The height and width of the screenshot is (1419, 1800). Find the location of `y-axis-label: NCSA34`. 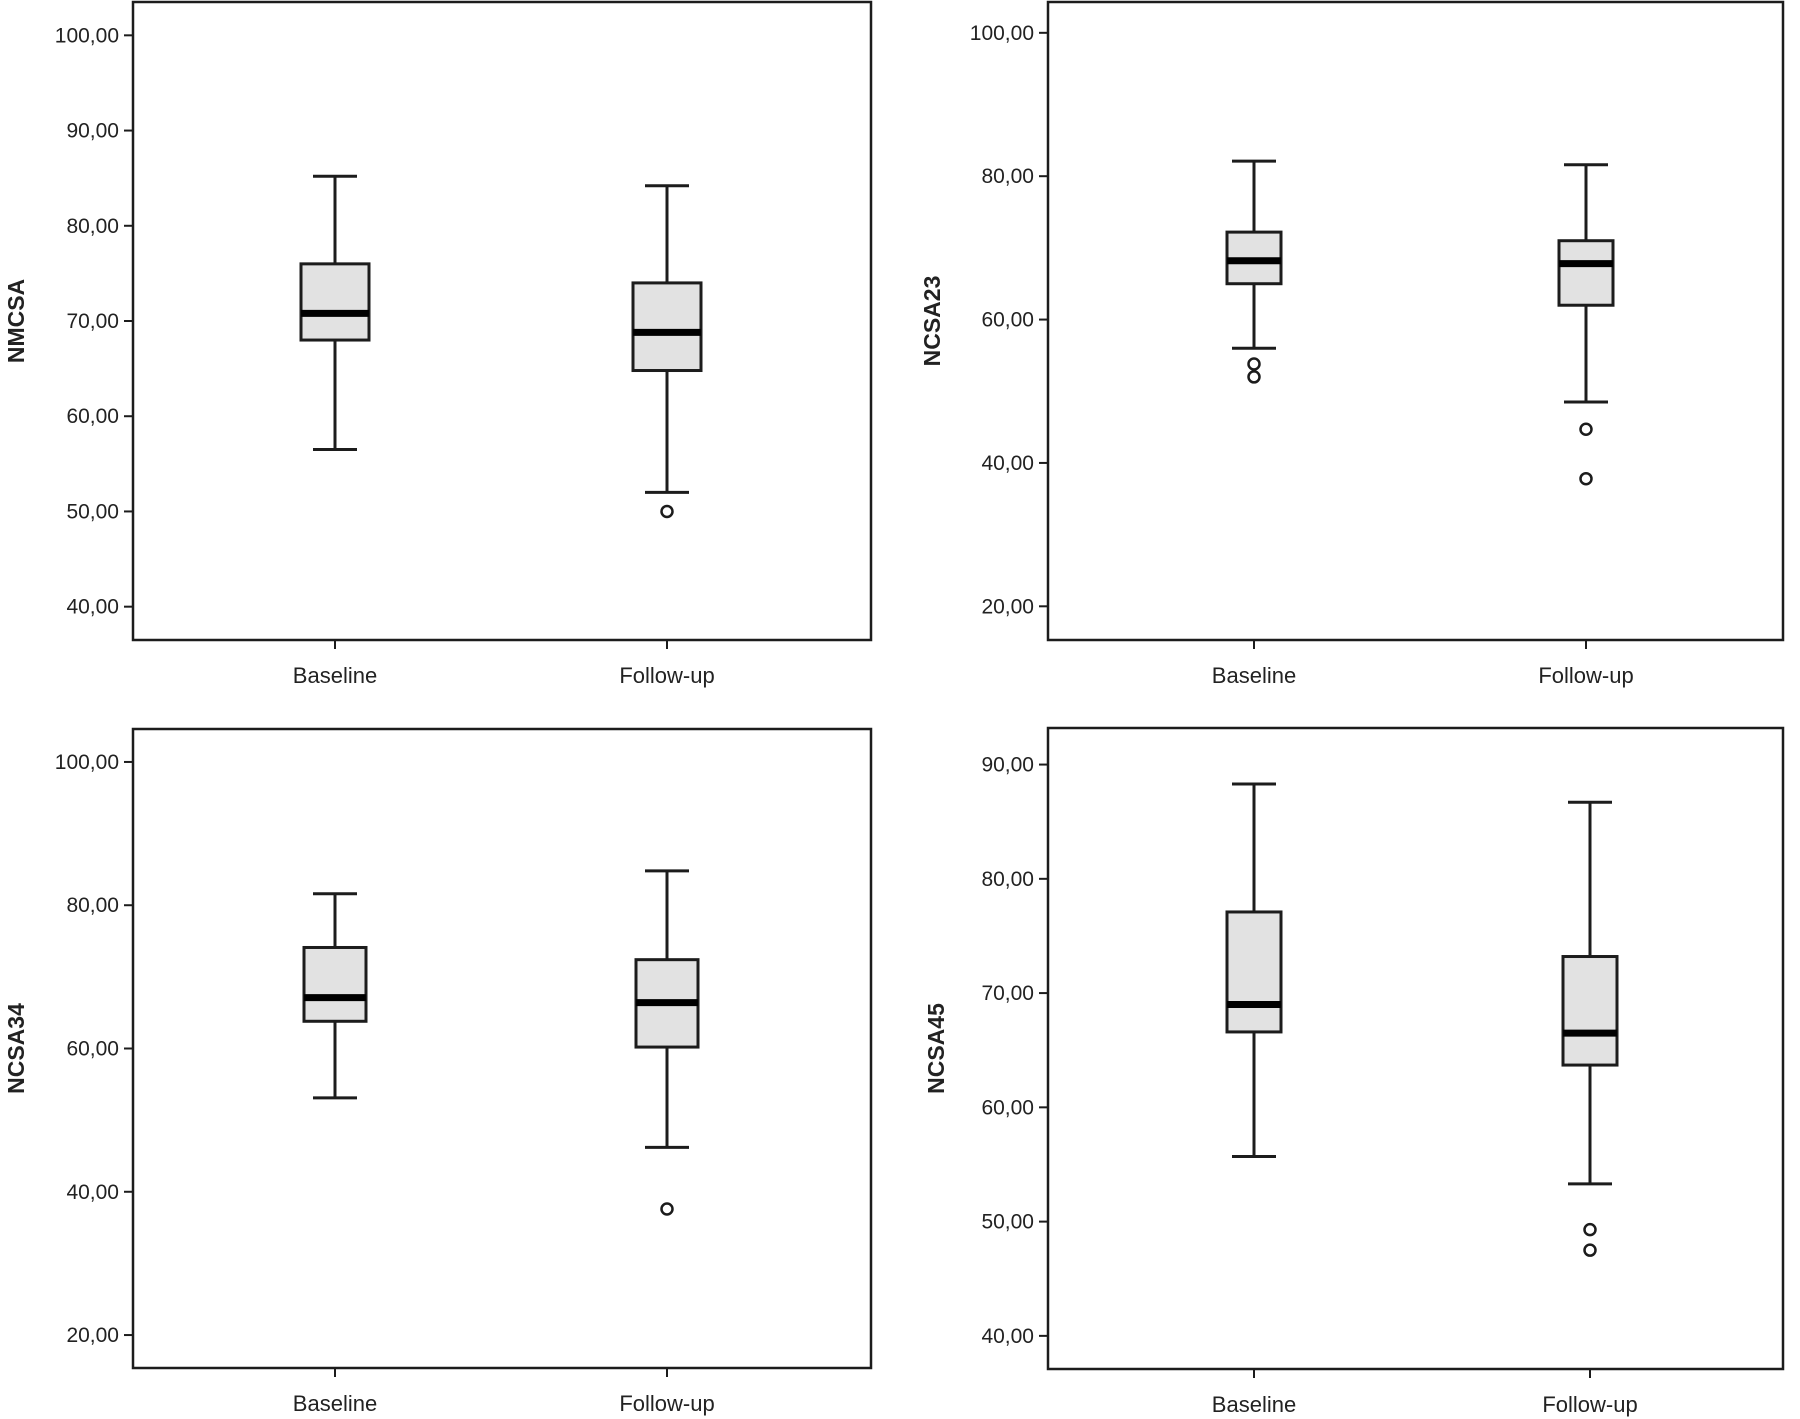

y-axis-label: NCSA34 is located at coordinates (16, 1048).